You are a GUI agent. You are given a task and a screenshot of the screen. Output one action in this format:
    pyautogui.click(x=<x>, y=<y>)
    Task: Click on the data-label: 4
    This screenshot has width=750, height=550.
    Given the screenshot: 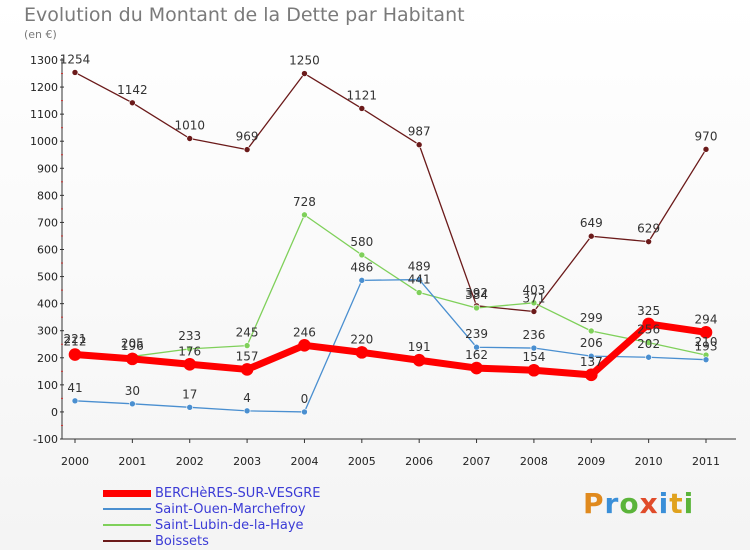 What is the action you would take?
    pyautogui.click(x=247, y=398)
    